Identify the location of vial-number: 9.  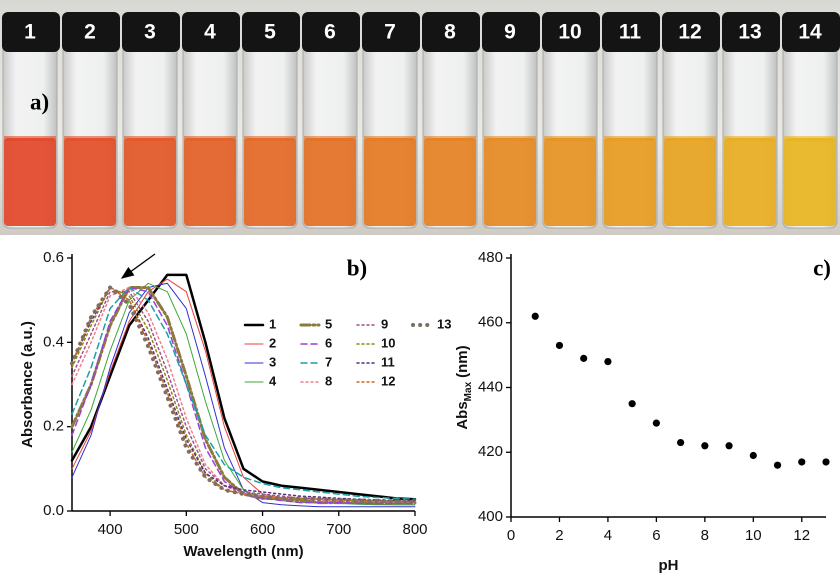
(510, 32).